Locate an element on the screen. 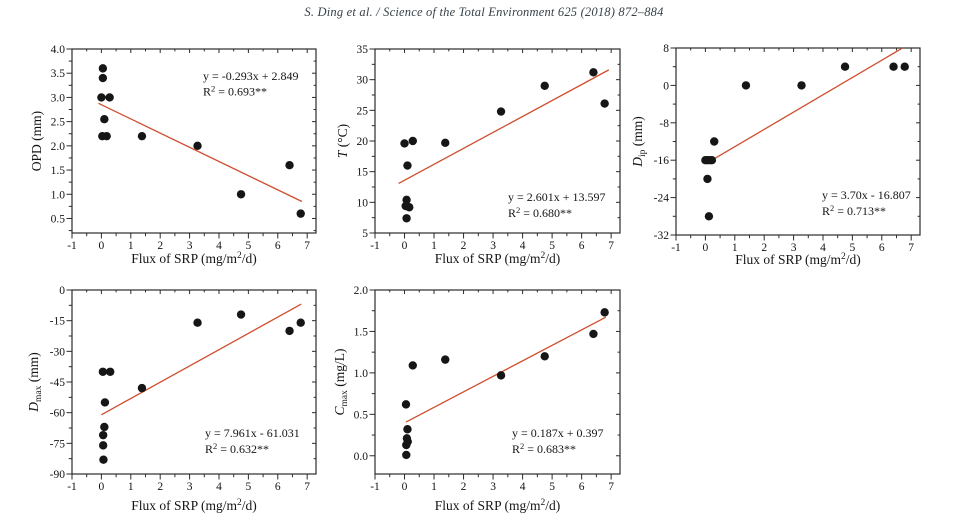 Image resolution: width=968 pixels, height=525 pixels. y-tick-label: 30 is located at coordinates (363, 81).